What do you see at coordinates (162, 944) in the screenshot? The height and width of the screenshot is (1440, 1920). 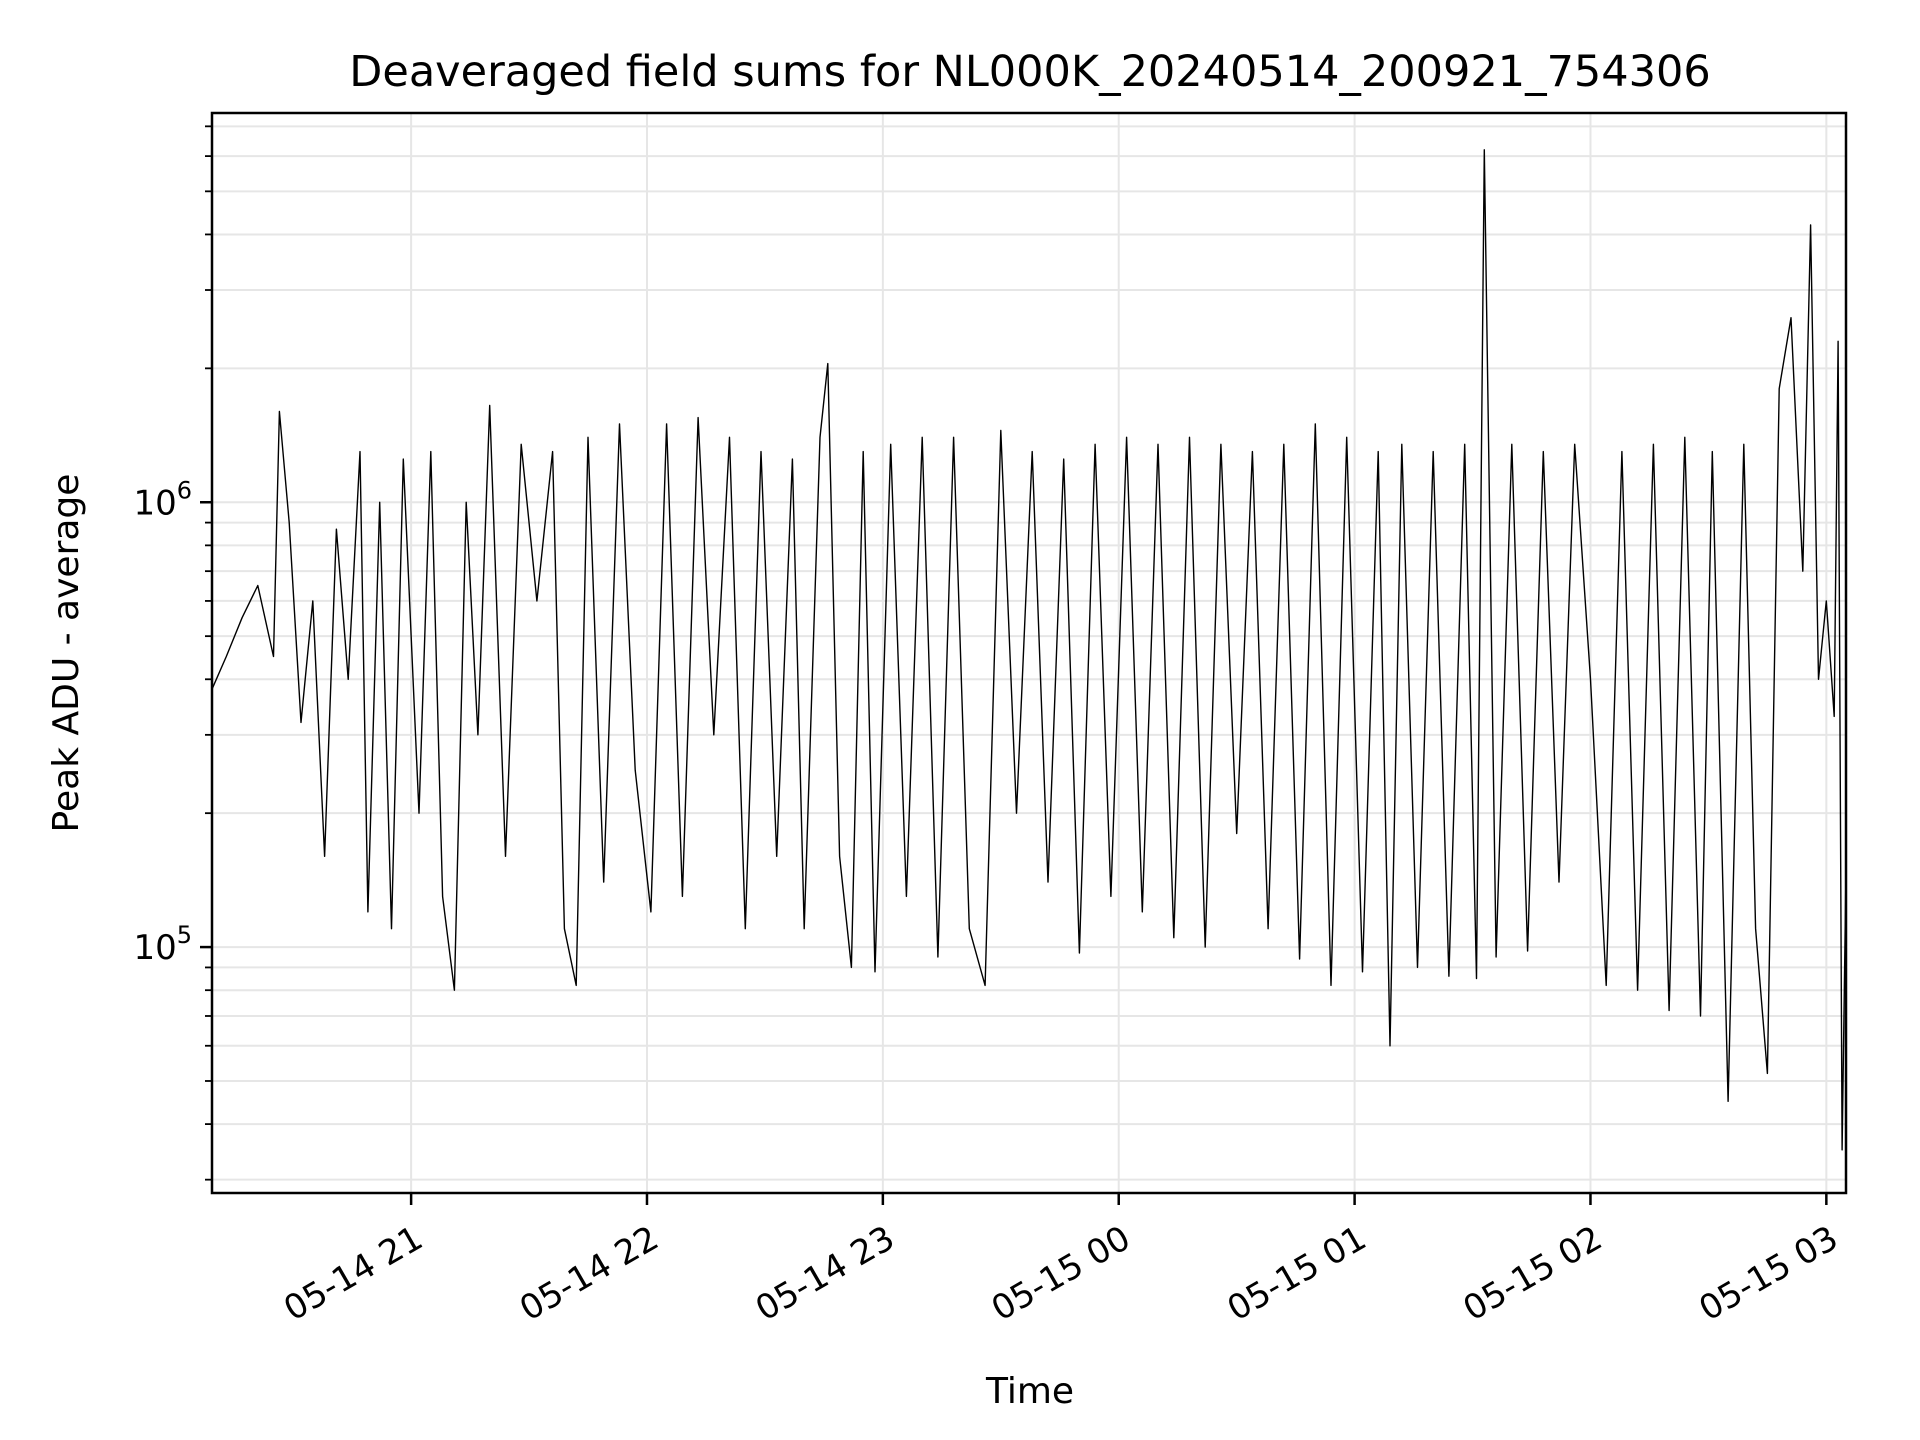 I see `y-tick-label: 10⁵` at bounding box center [162, 944].